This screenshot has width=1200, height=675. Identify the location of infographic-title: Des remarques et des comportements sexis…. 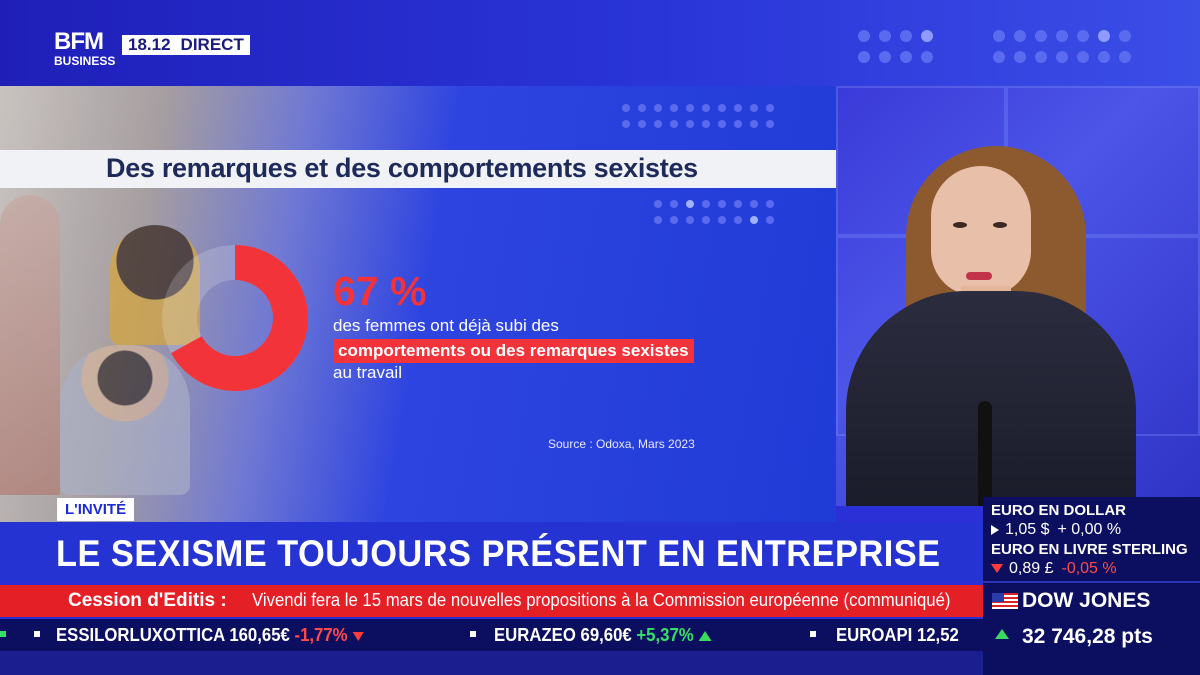
(402, 168).